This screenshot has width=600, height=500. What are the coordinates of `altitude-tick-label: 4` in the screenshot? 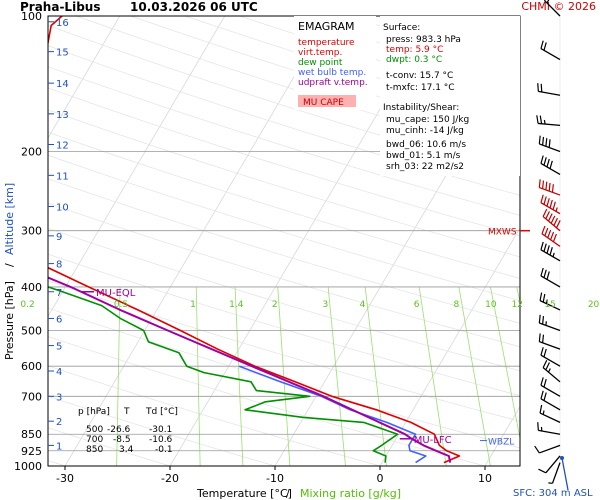 It's located at (59, 372).